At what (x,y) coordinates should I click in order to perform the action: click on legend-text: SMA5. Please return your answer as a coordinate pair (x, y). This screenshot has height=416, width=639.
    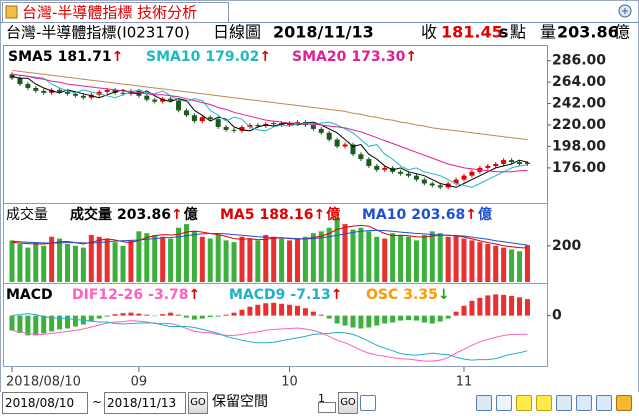
    Looking at the image, I should click on (30, 57).